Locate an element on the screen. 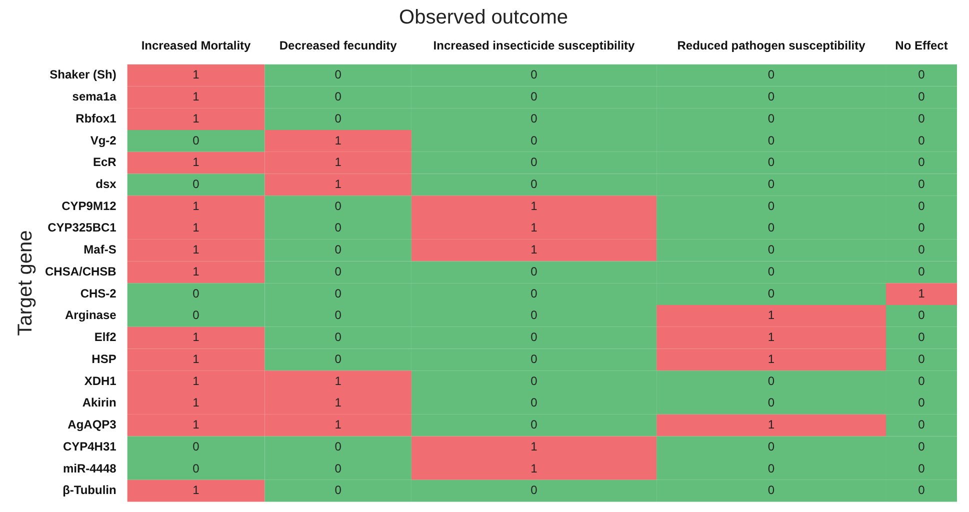 This screenshot has height=512, width=969. y-tick-label: Vg-2 is located at coordinates (103, 140).